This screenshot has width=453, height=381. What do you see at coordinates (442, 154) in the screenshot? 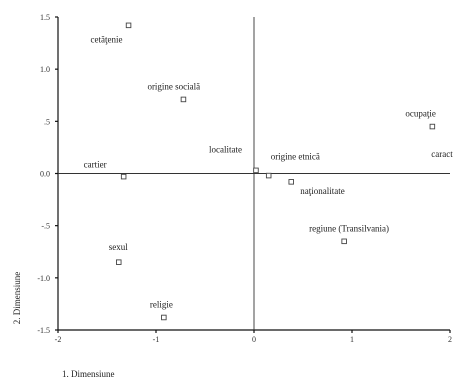
I see `point-label: caracteristici personale` at bounding box center [442, 154].